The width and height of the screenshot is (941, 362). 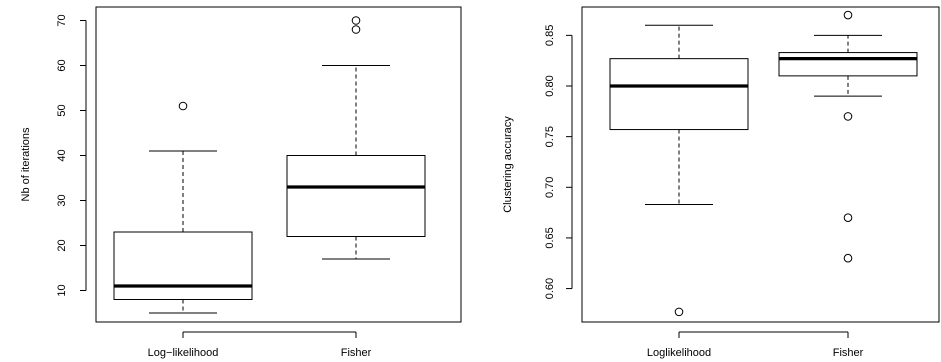 What do you see at coordinates (508, 164) in the screenshot?
I see `y-axis-label: Clustering accuracy` at bounding box center [508, 164].